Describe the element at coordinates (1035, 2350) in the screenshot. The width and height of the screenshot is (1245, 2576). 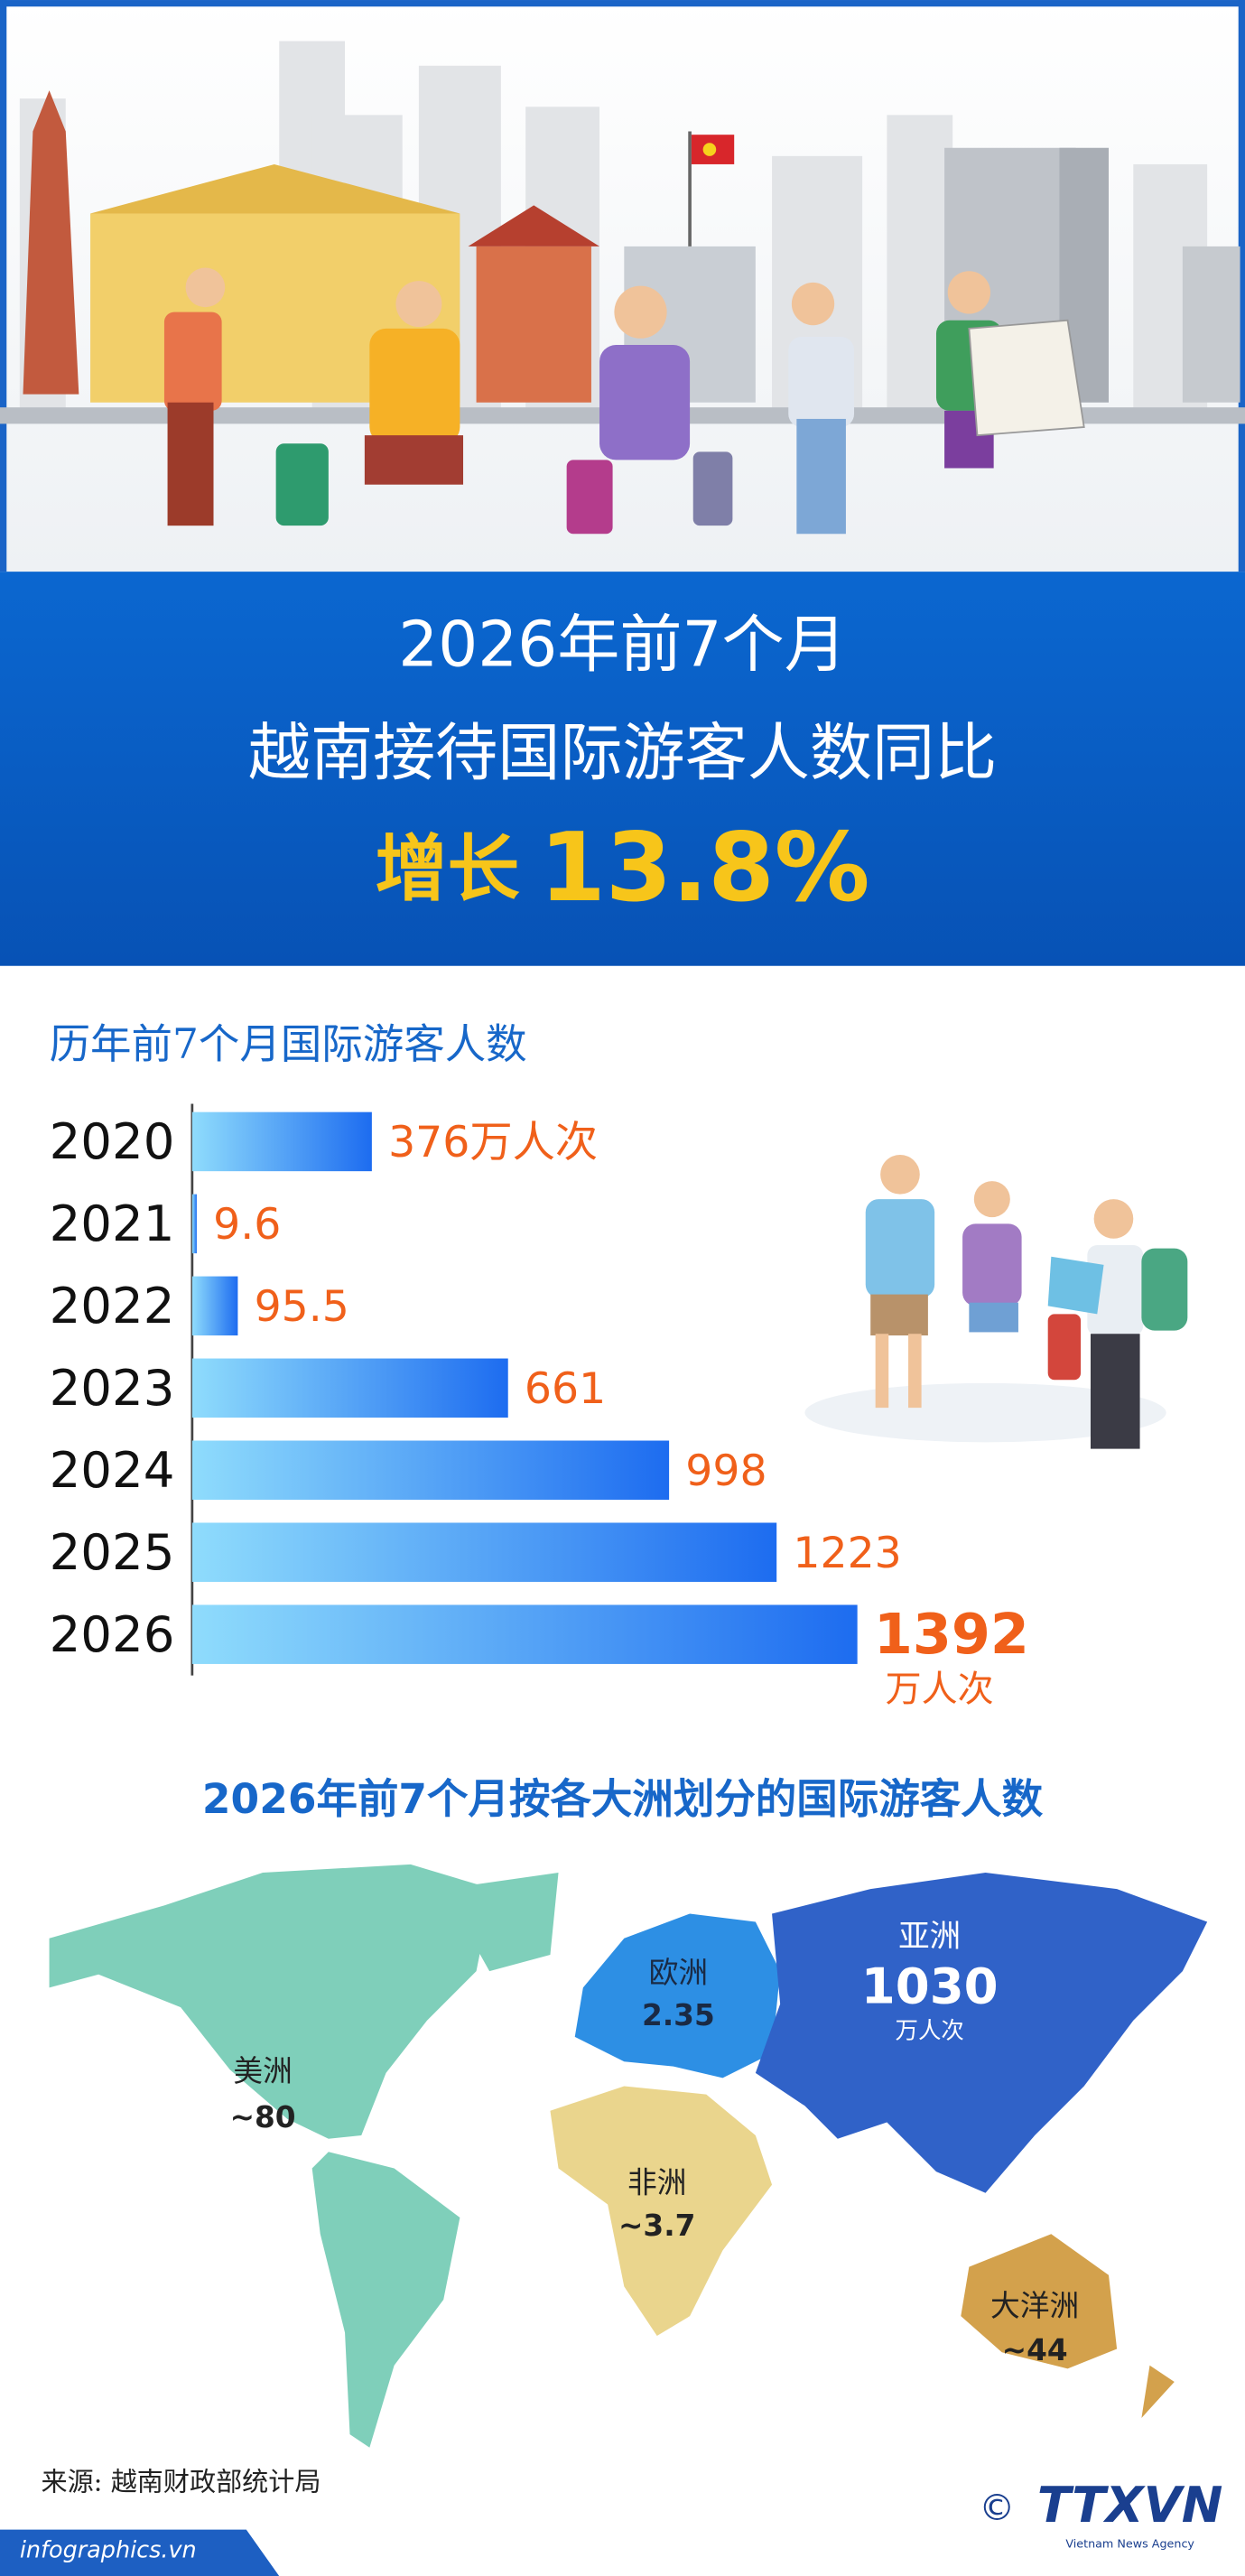
I see `region-value: ~44` at that location.